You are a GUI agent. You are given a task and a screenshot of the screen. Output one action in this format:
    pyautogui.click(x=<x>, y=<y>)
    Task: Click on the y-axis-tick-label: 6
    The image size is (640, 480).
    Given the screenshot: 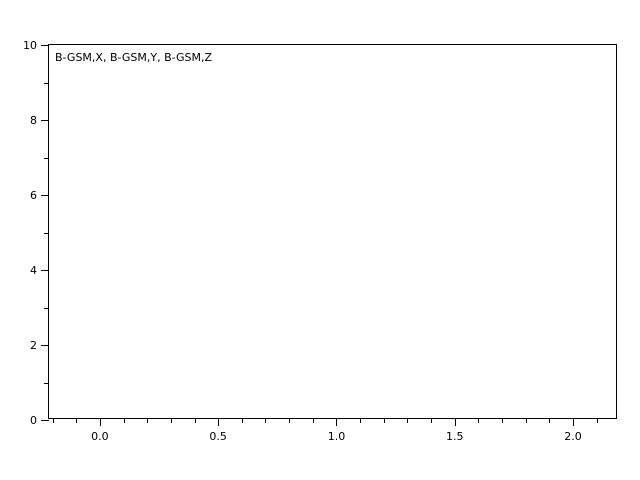 What is the action you would take?
    pyautogui.click(x=33, y=195)
    